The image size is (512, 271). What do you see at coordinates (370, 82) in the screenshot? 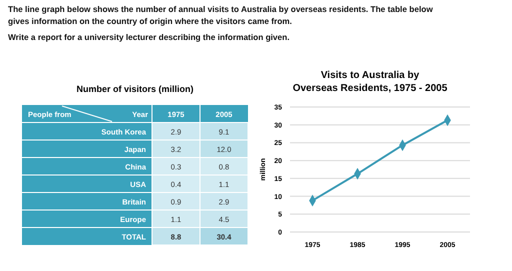
I see `chart-title: Visits to Australia by Overseas Residents, 1975 - 2005` at bounding box center [370, 82].